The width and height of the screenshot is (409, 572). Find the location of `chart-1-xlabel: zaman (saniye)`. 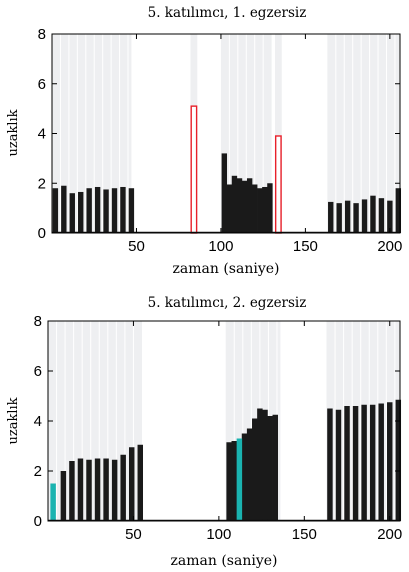

chart-1-xlabel: zaman (saniye) is located at coordinates (226, 269).